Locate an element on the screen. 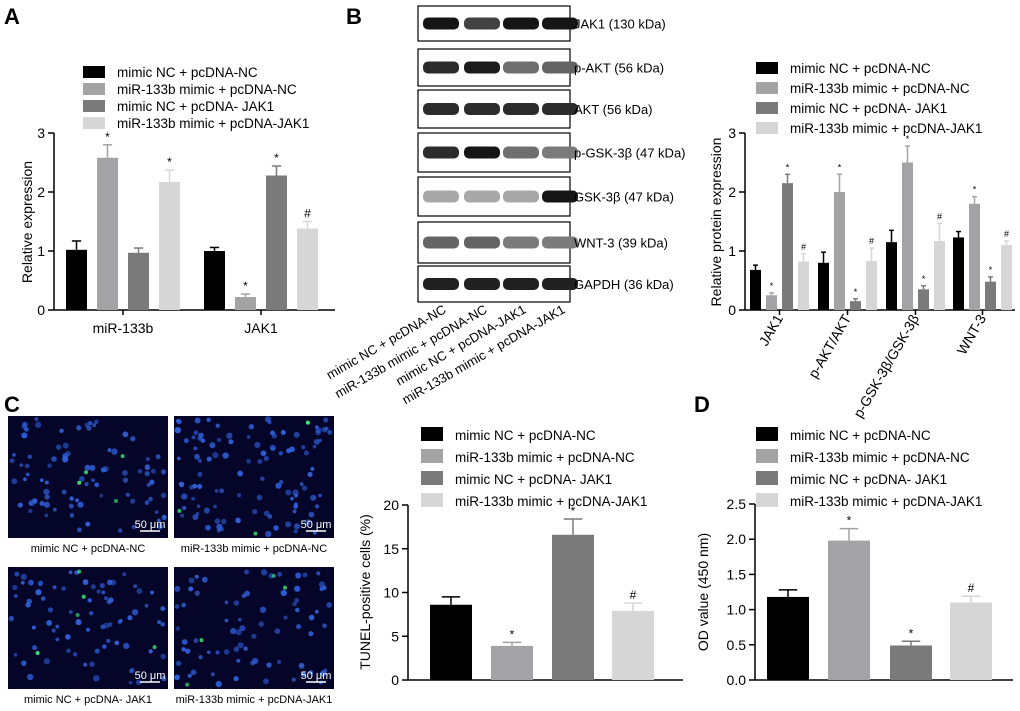  y-tick-label: 10 is located at coordinates (391, 593).